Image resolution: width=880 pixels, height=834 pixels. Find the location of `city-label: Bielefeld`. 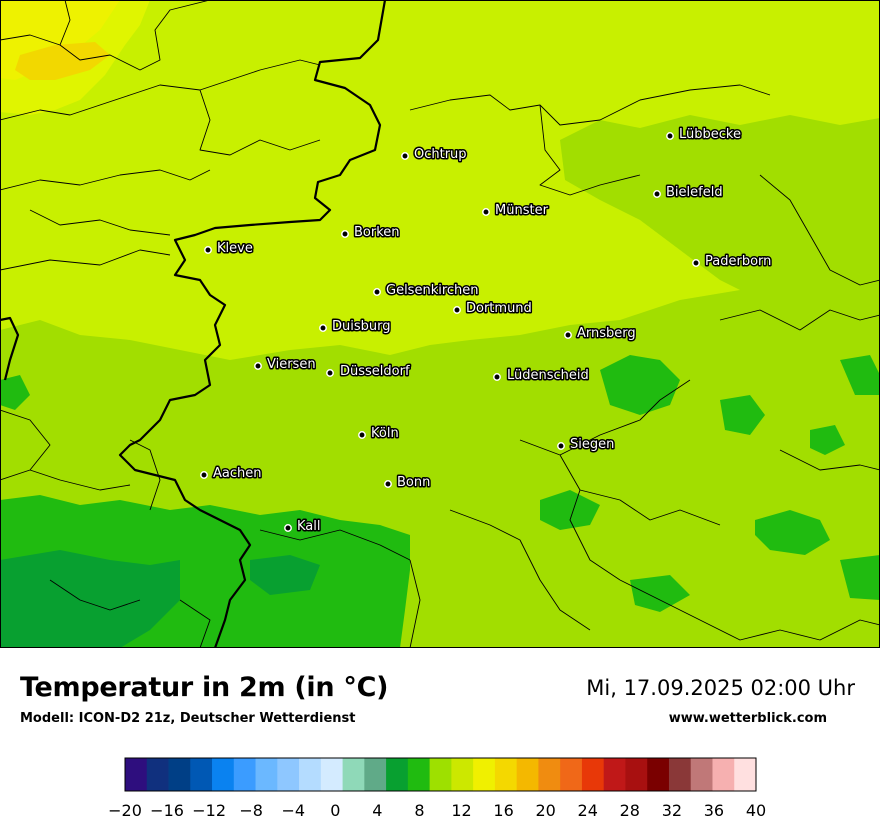

city-label: Bielefeld is located at coordinates (694, 192).